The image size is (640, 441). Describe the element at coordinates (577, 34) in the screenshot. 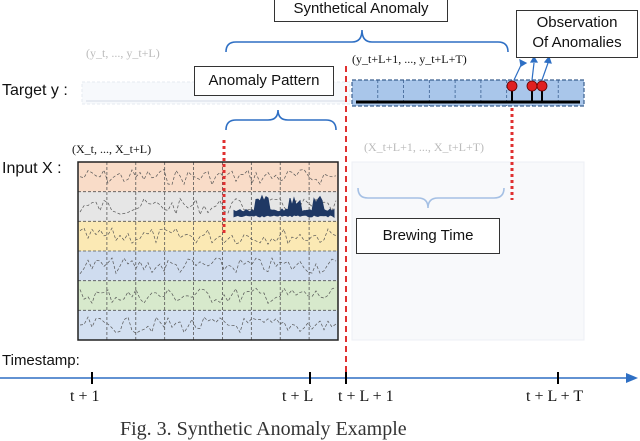

I see `observation-box: Observation Of Anomalies` at that location.